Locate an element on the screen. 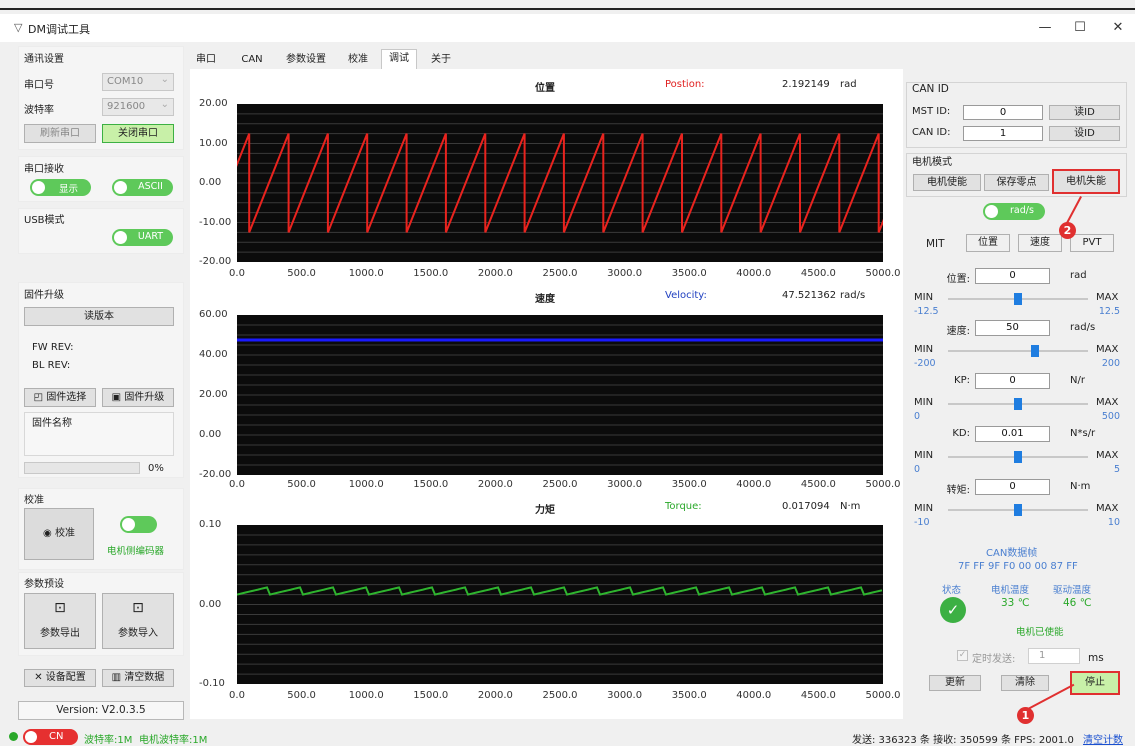 This screenshot has width=1135, height=746. kp-min-value: 0 is located at coordinates (917, 416).